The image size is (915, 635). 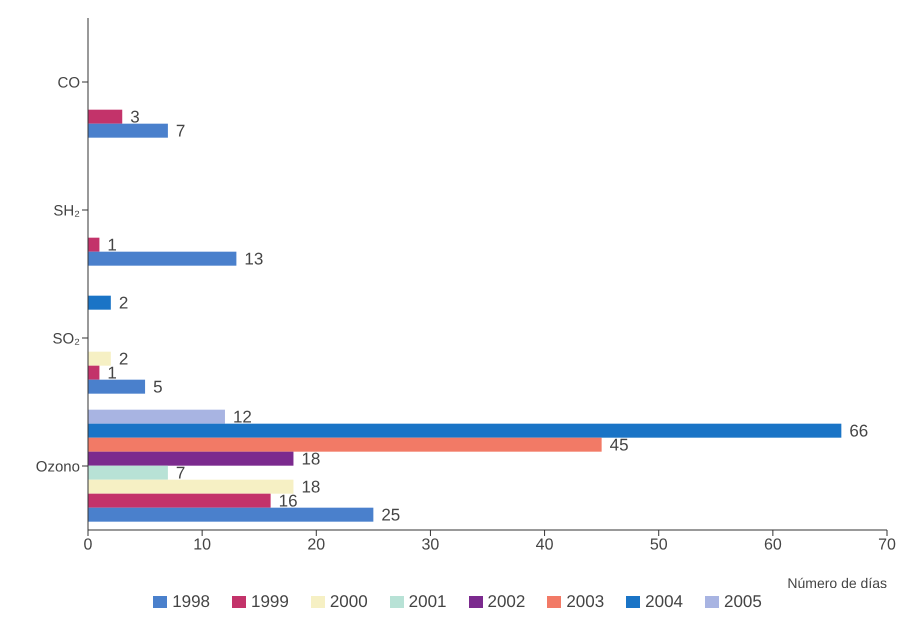 What do you see at coordinates (545, 545) in the screenshot?
I see `x-tick-label: 40` at bounding box center [545, 545].